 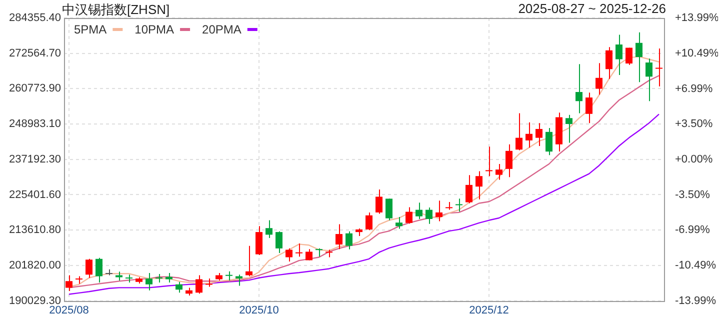 I want to click on legend-label: 5PMA, so click(x=90, y=29).